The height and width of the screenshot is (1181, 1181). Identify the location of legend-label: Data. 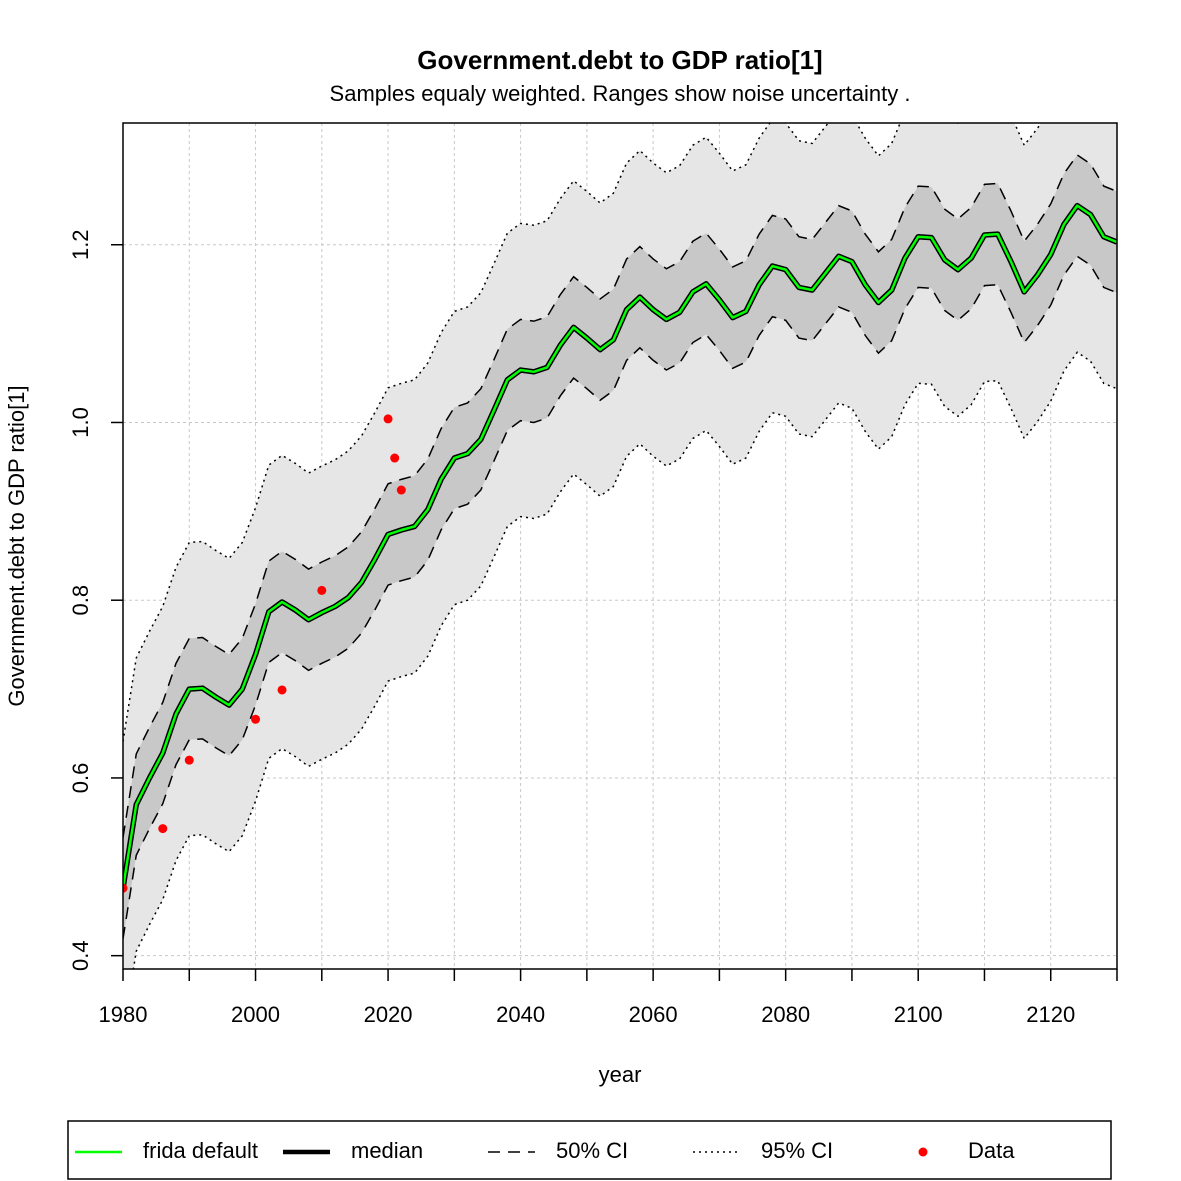
(991, 1150).